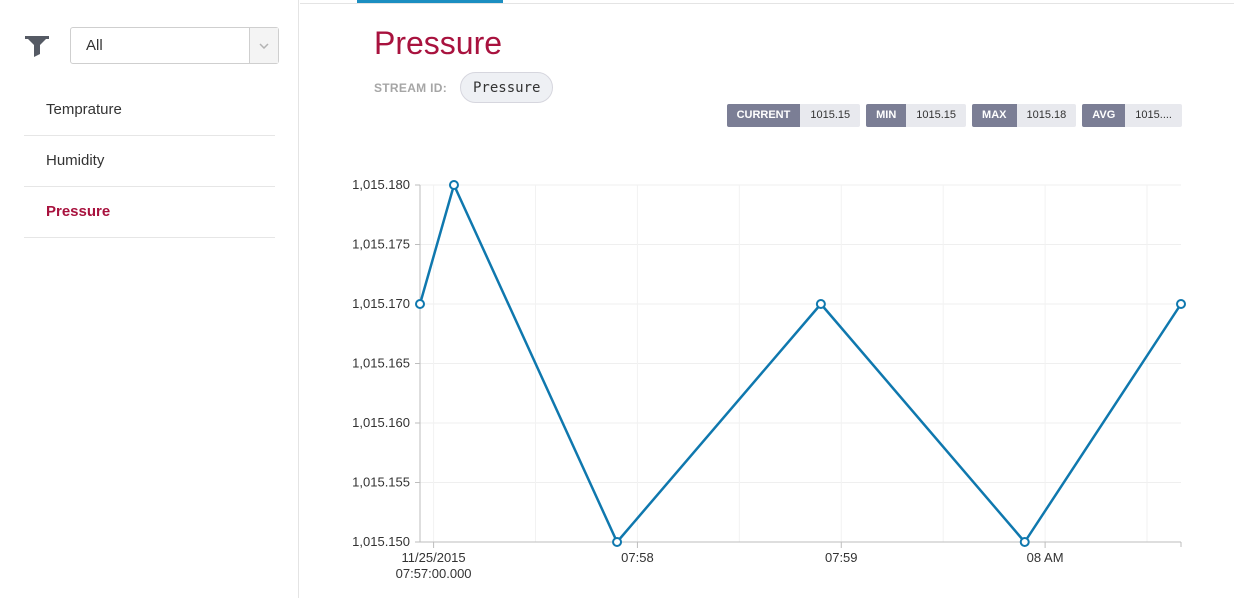  What do you see at coordinates (438, 43) in the screenshot?
I see `page-title: Pressure` at bounding box center [438, 43].